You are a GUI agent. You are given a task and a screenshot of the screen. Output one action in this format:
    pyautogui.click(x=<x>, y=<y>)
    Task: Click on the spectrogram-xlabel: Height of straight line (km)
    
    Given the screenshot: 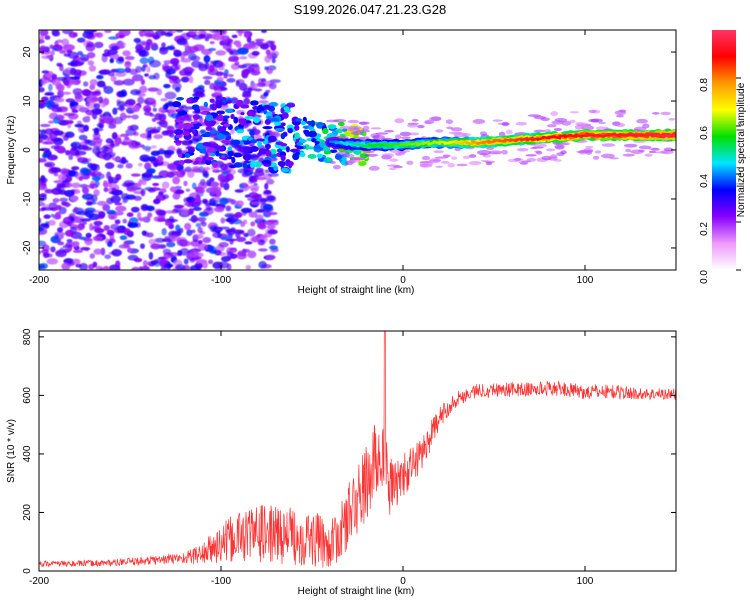 What is the action you would take?
    pyautogui.click(x=356, y=290)
    